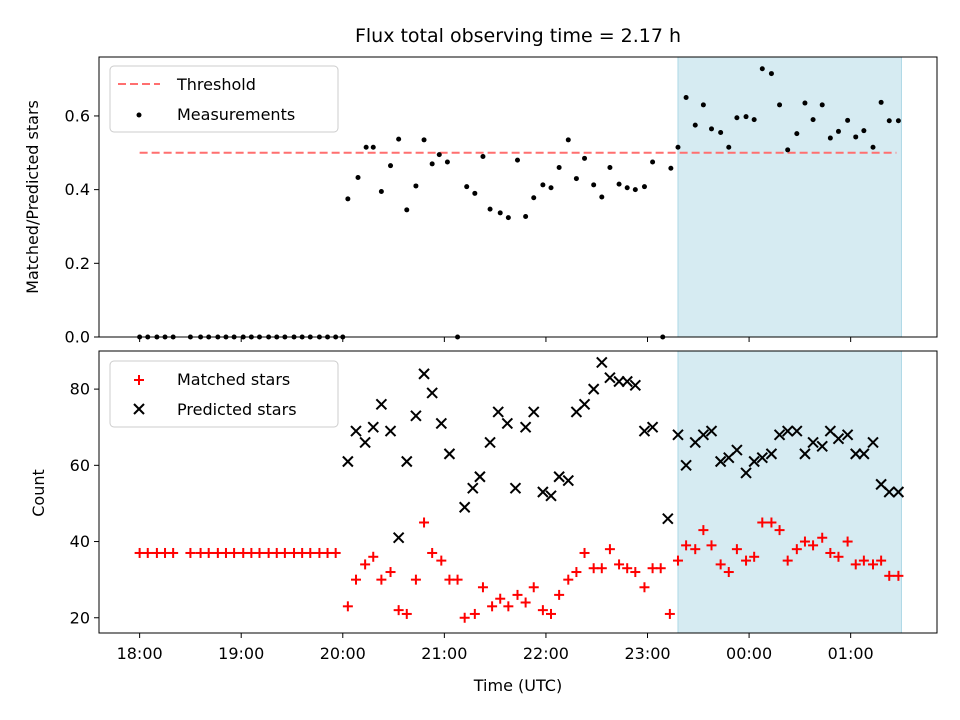 The image size is (960, 720). Describe the element at coordinates (80, 617) in the screenshot. I see `count-y-tick-label: 20` at that location.